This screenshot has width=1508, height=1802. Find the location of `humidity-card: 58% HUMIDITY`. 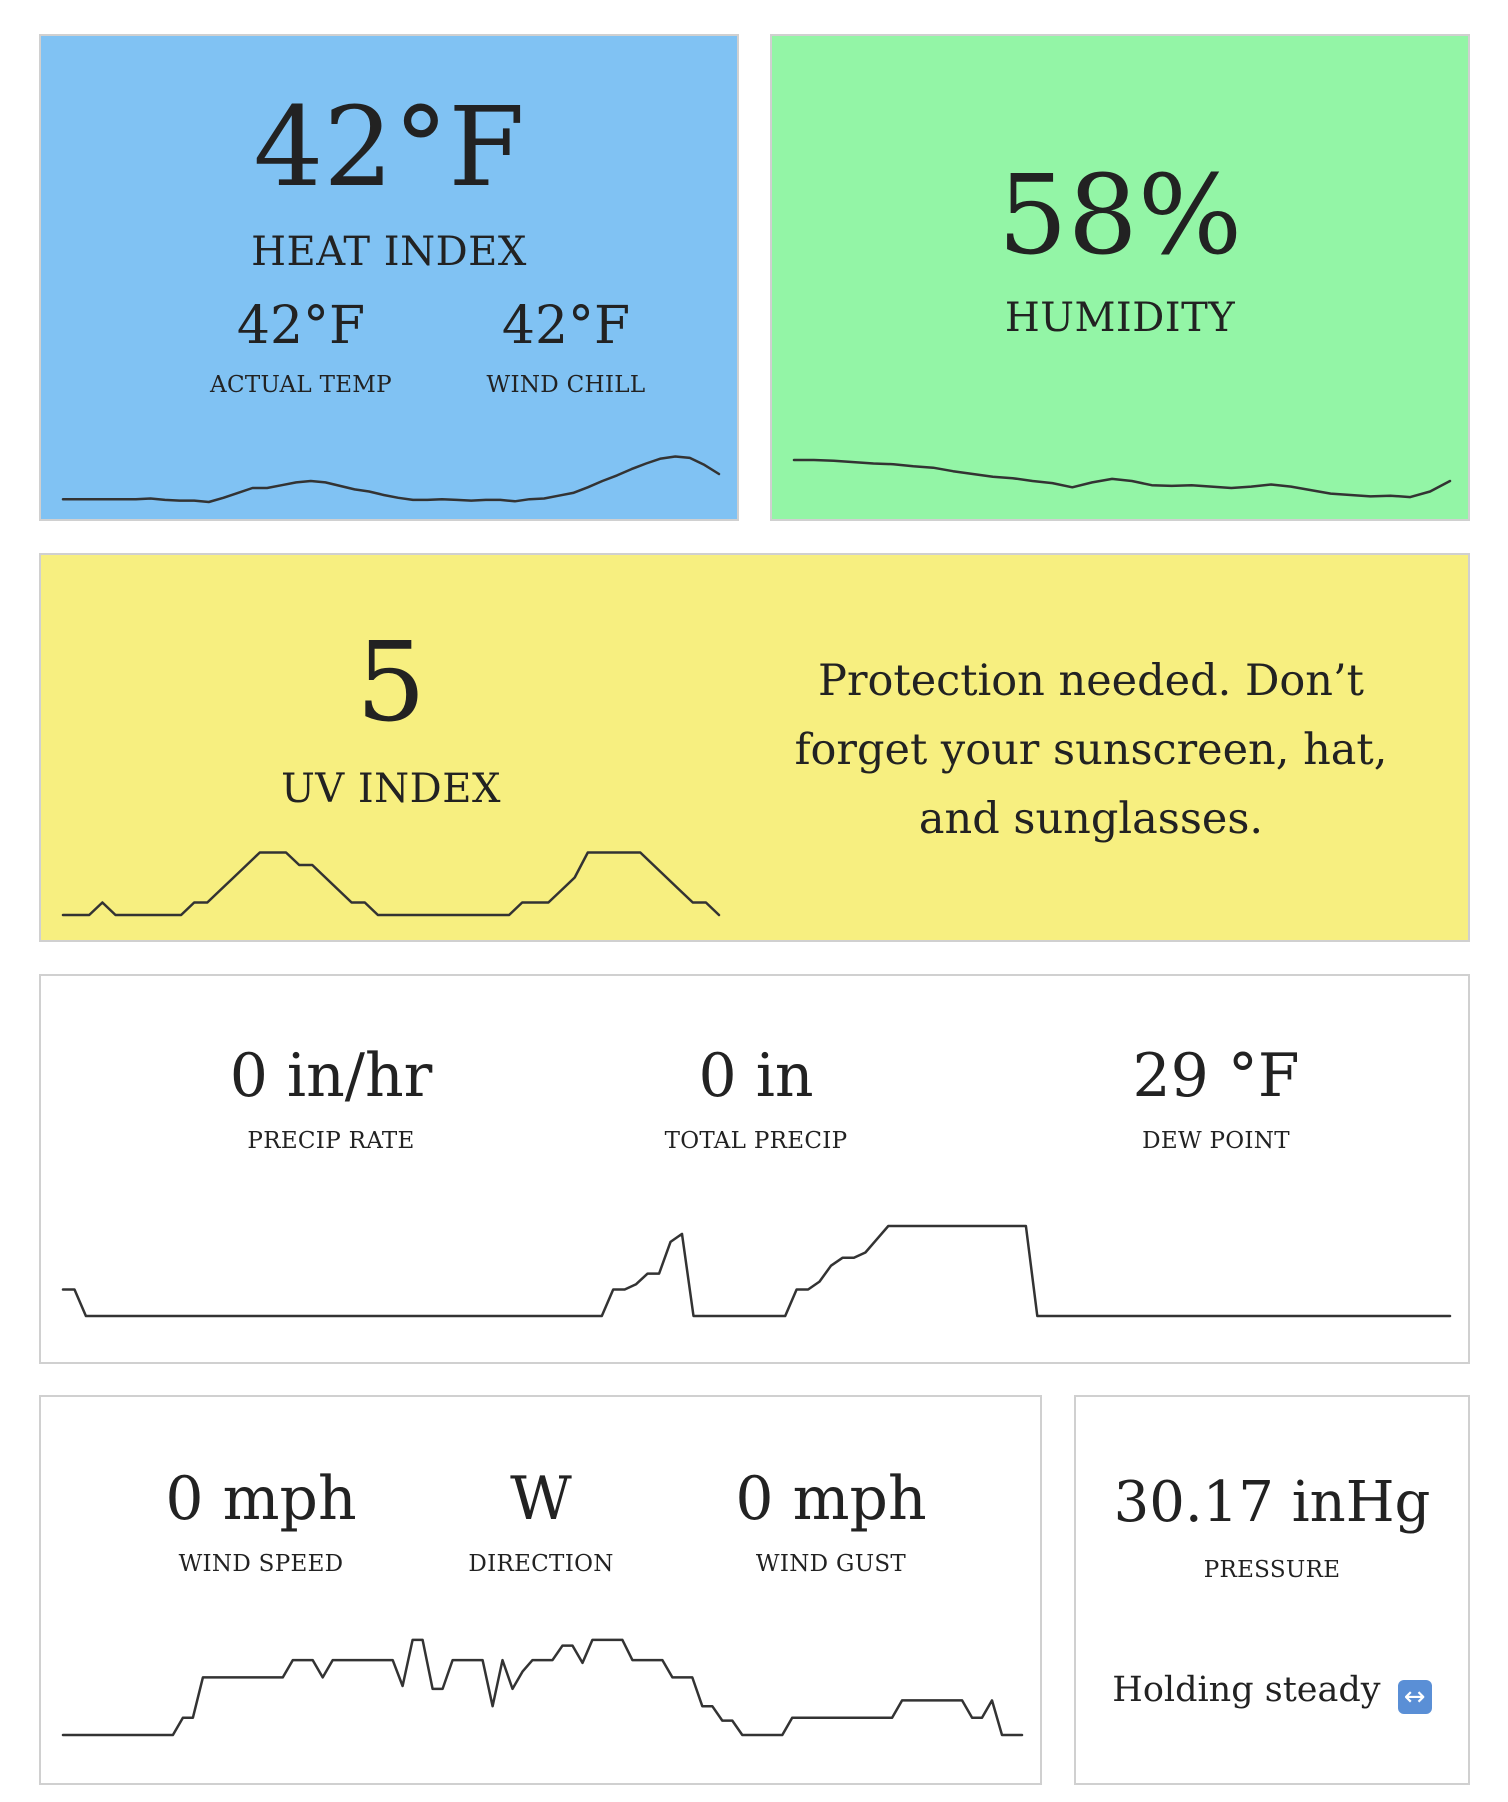

humidity-card: 58% HUMIDITY is located at coordinates (1120, 277).